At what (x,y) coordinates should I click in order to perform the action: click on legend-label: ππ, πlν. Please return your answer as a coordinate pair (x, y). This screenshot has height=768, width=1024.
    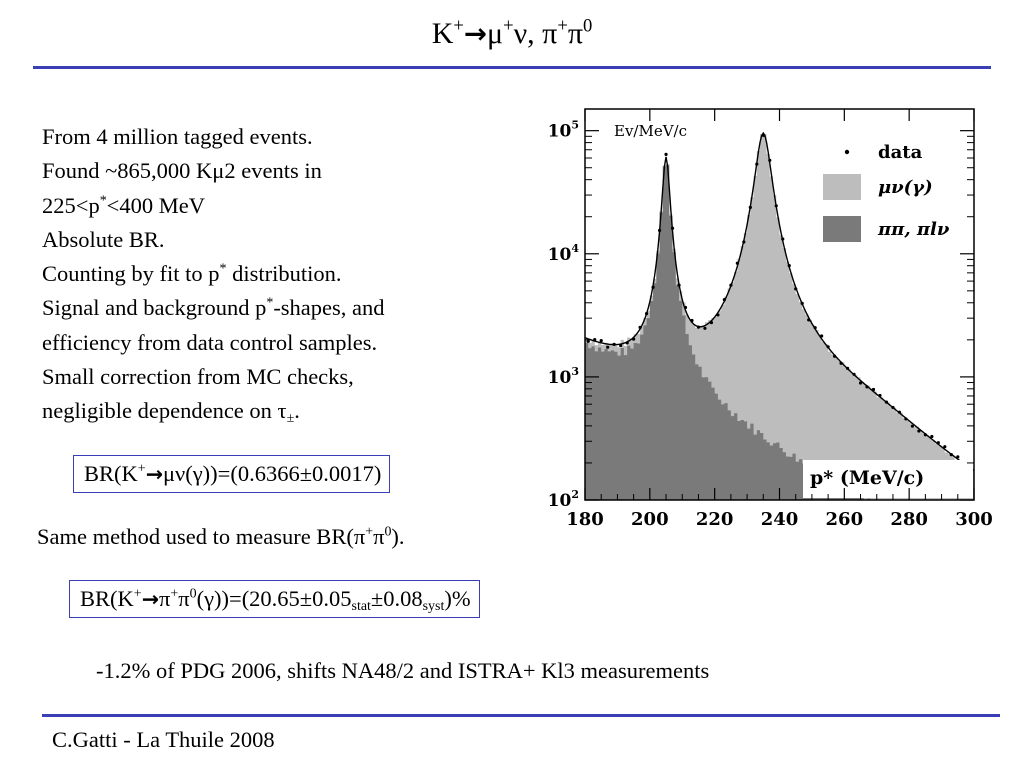
    Looking at the image, I should click on (913, 229).